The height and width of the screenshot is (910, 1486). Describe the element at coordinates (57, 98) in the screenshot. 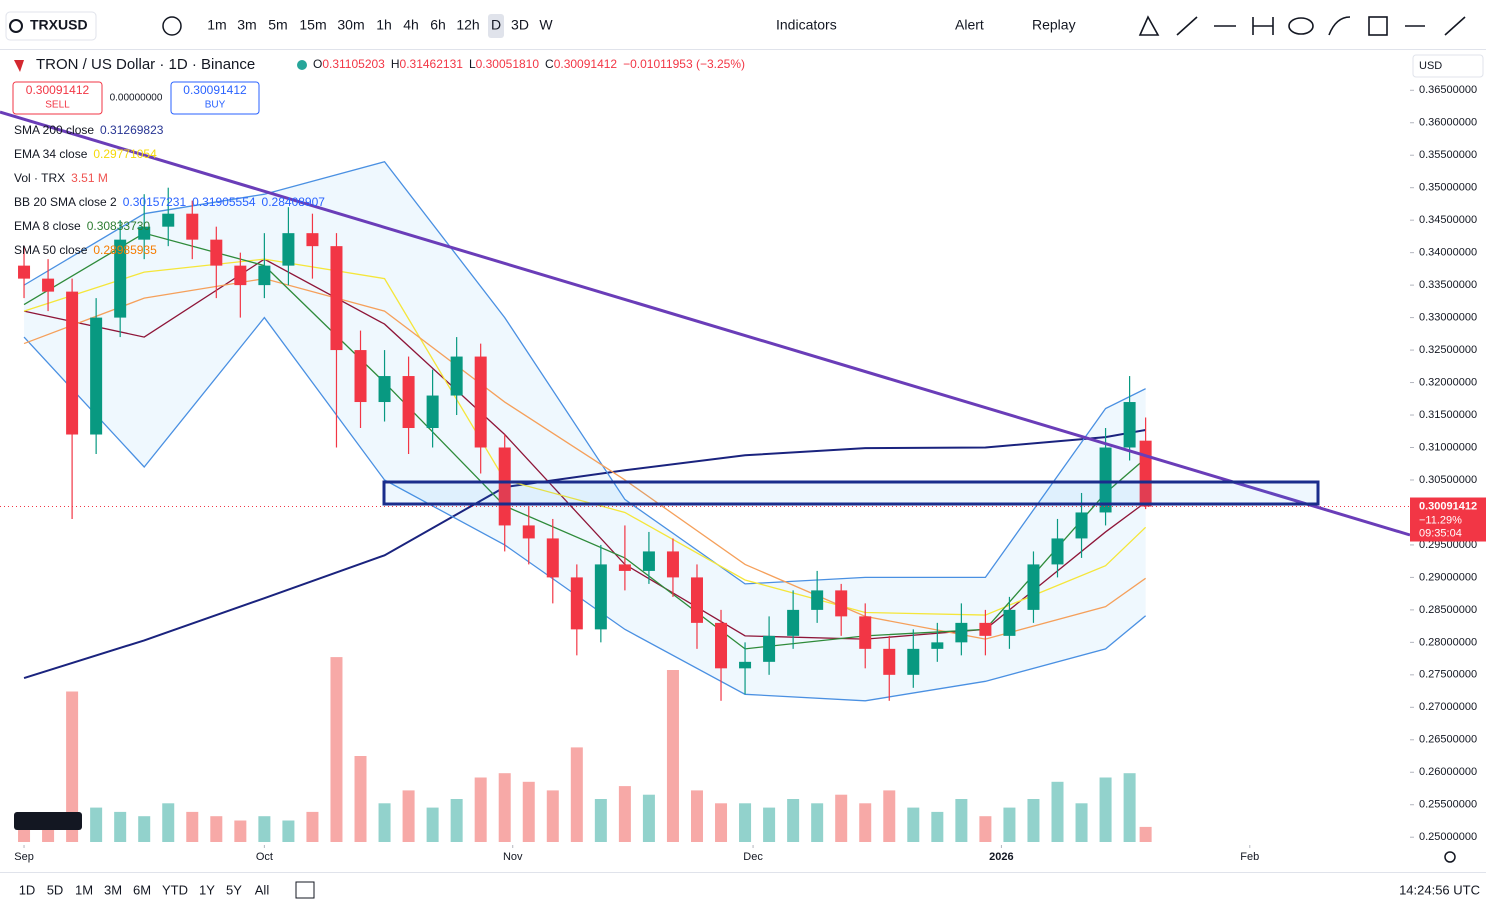

I see `sell-button` at that location.